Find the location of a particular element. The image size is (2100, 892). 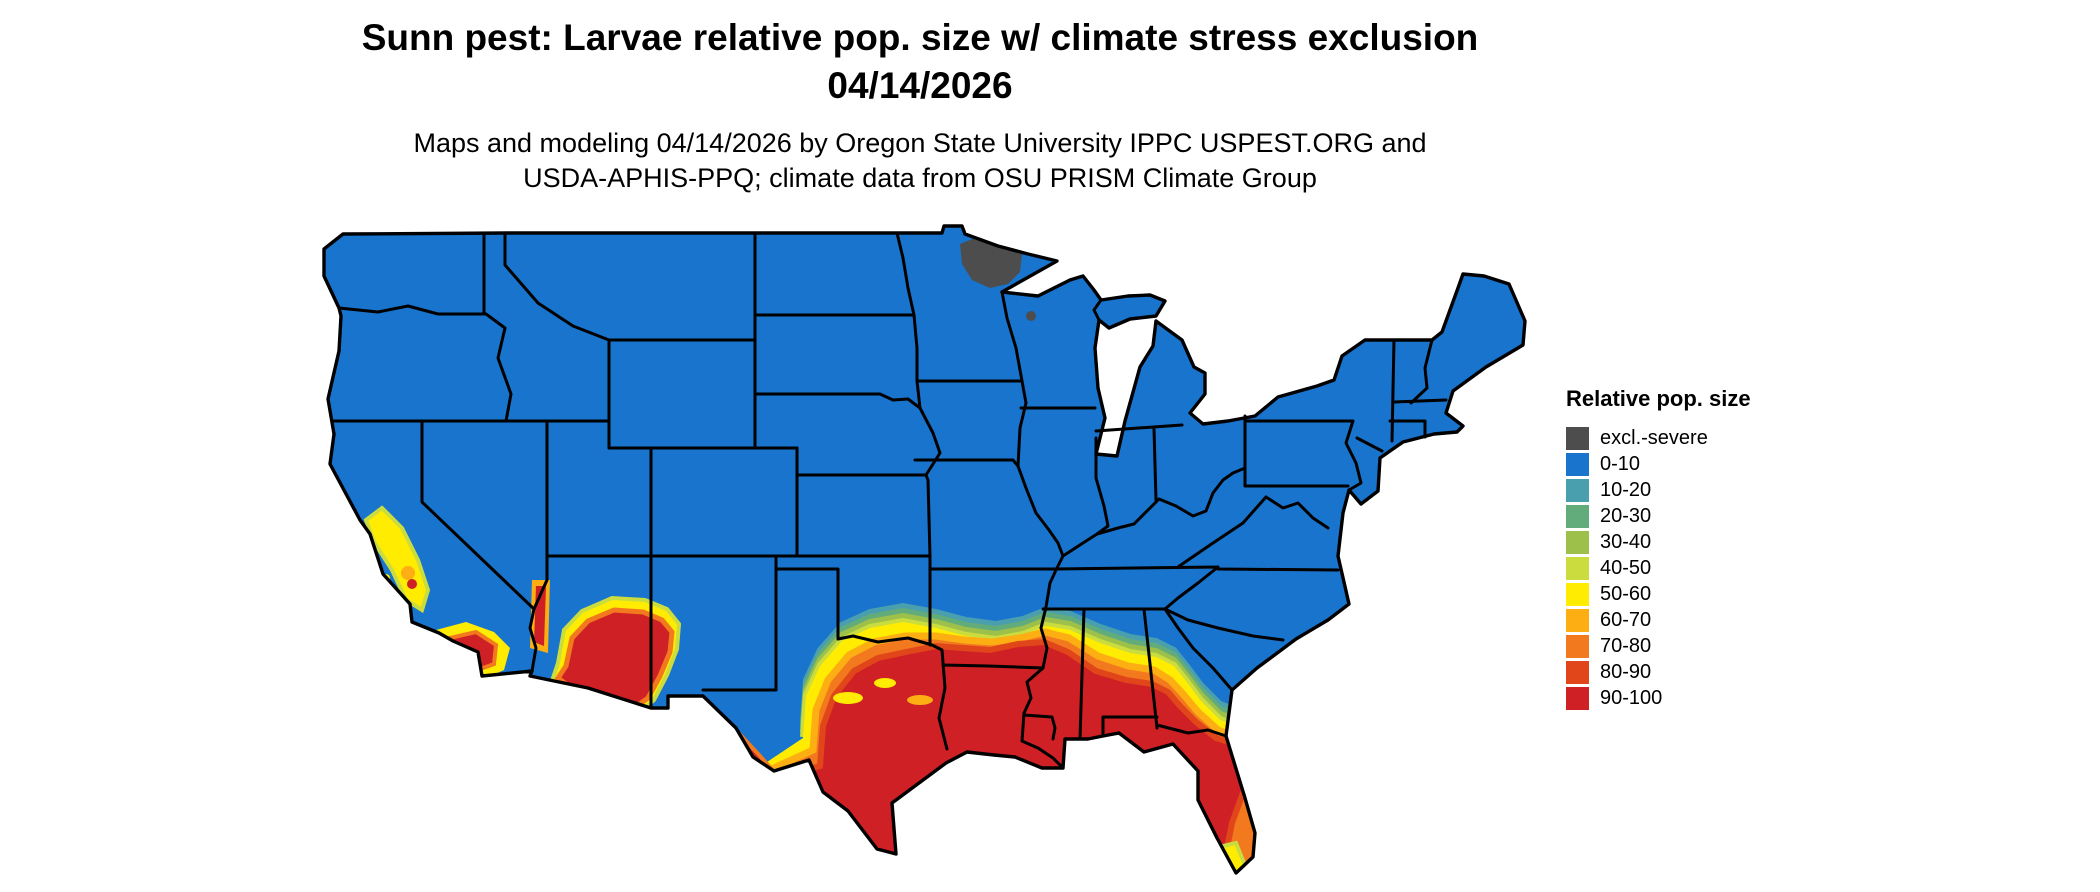

map-title-date: 04/14/2026 is located at coordinates (920, 86).